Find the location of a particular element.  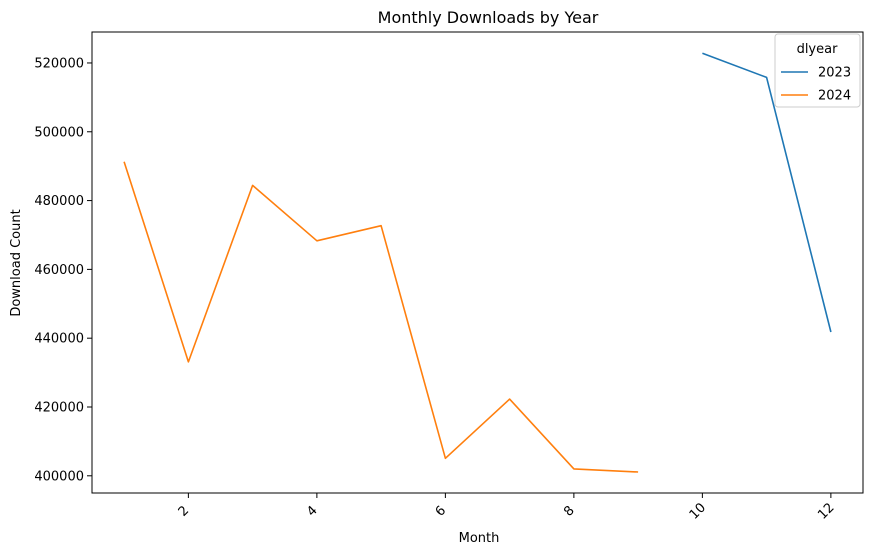

legend-box is located at coordinates (817, 70).